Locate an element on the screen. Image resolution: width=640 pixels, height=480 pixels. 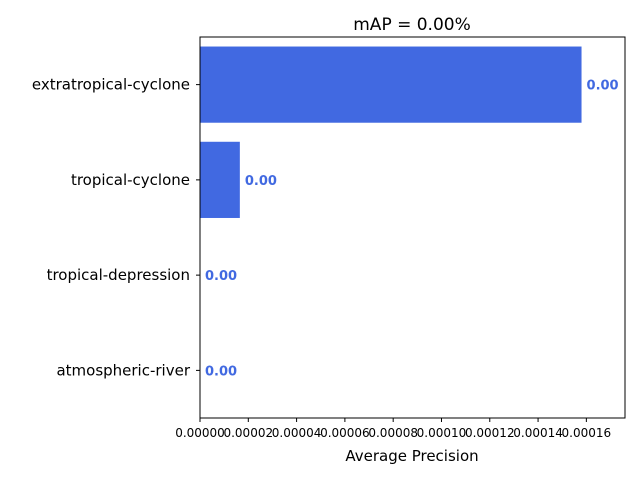
x-axis-label: Average Precision is located at coordinates (411, 456).